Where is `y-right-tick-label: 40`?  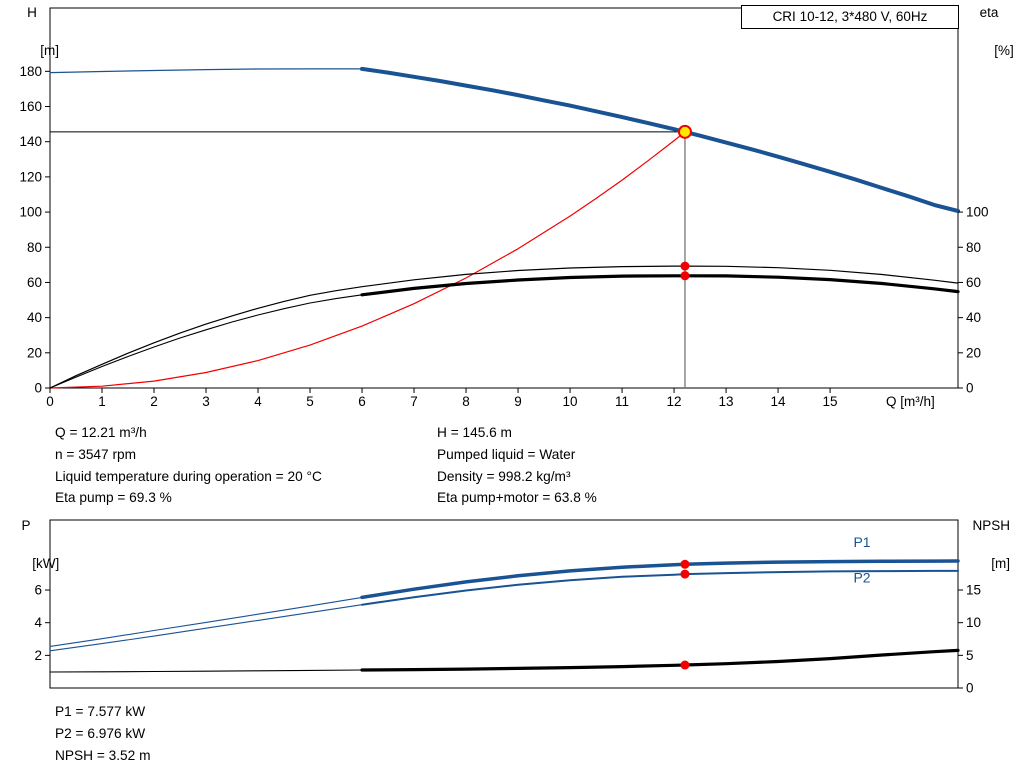 y-right-tick-label: 40 is located at coordinates (973, 317).